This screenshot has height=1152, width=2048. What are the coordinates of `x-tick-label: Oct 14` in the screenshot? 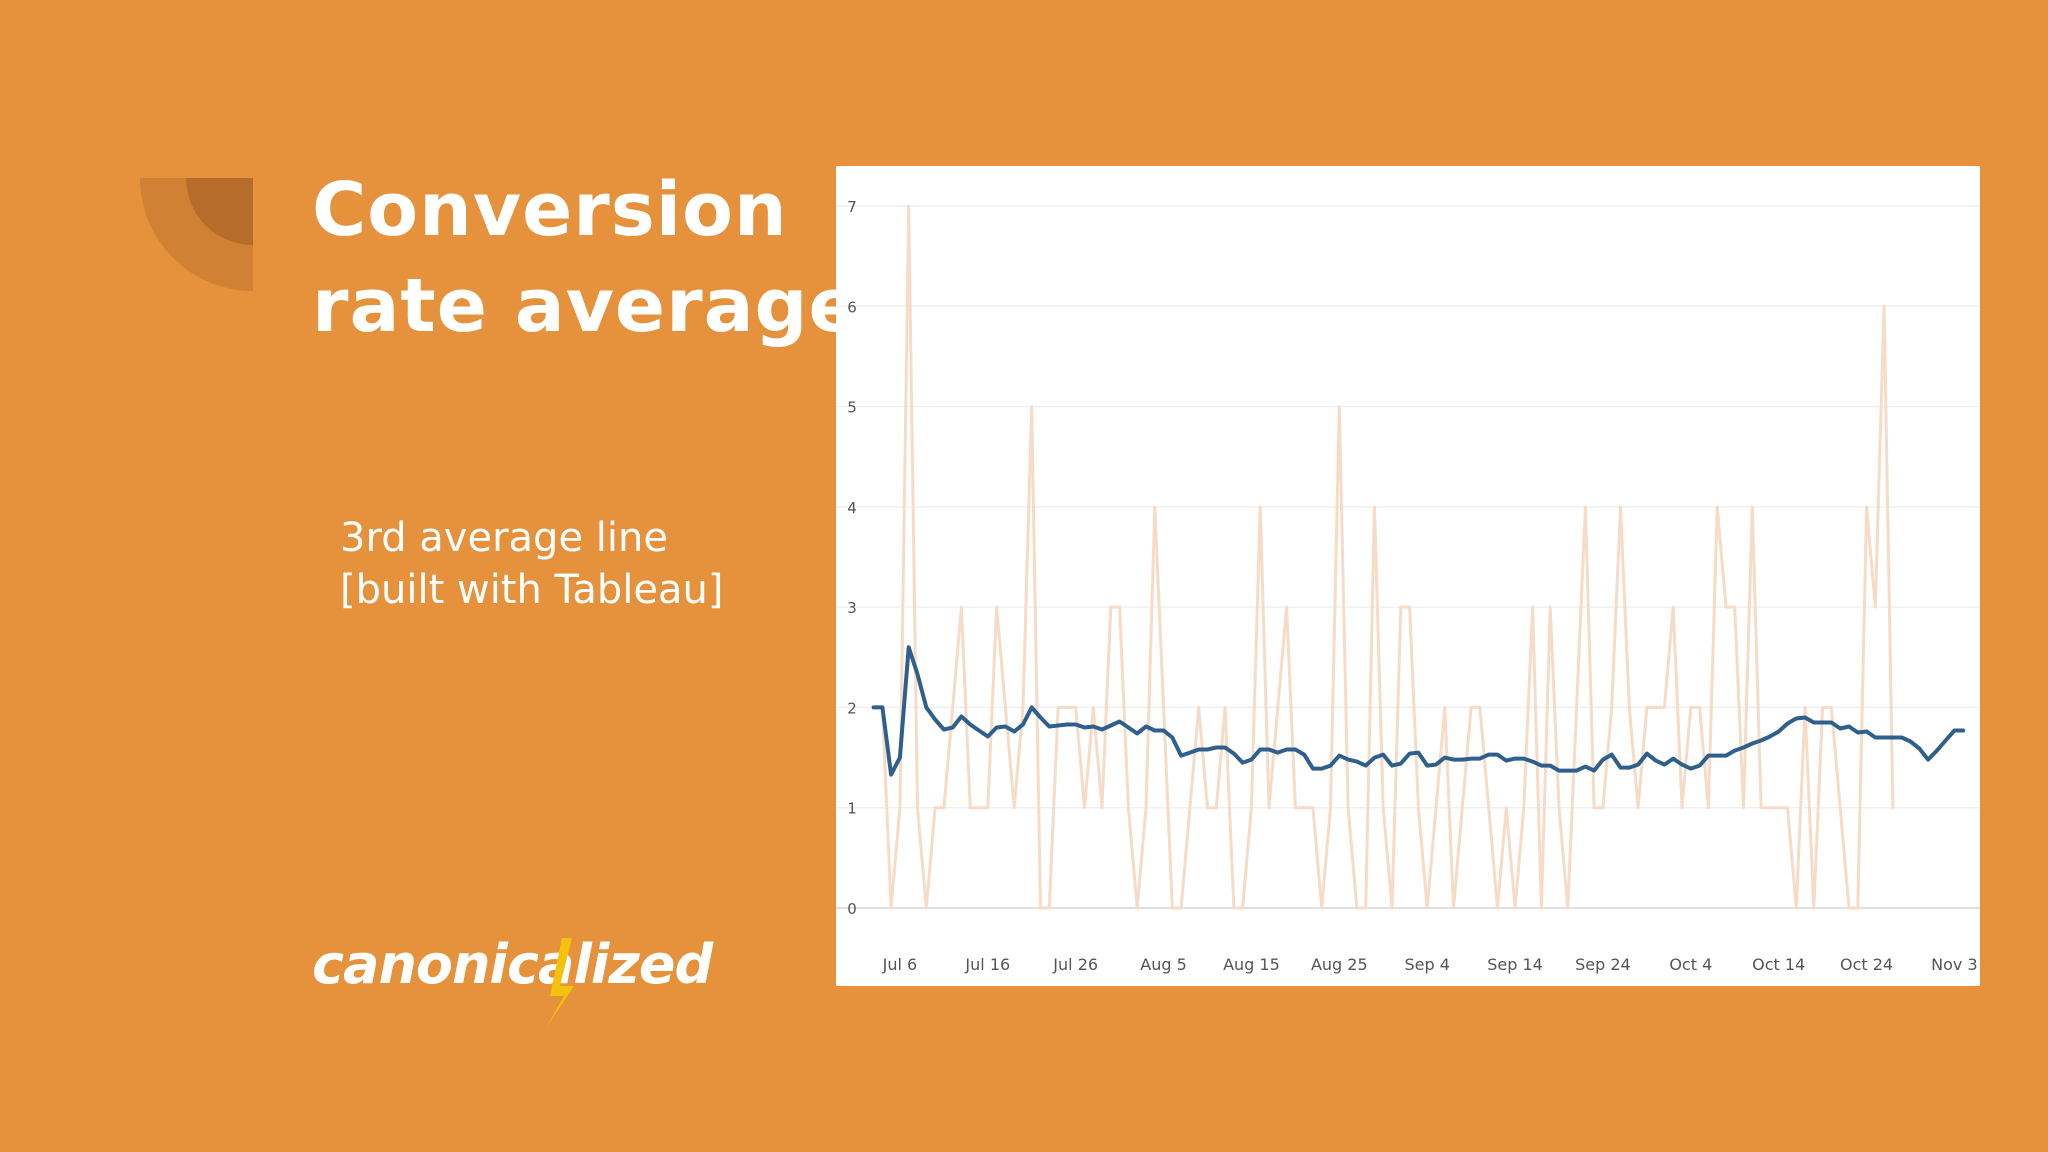 It's located at (1778, 964).